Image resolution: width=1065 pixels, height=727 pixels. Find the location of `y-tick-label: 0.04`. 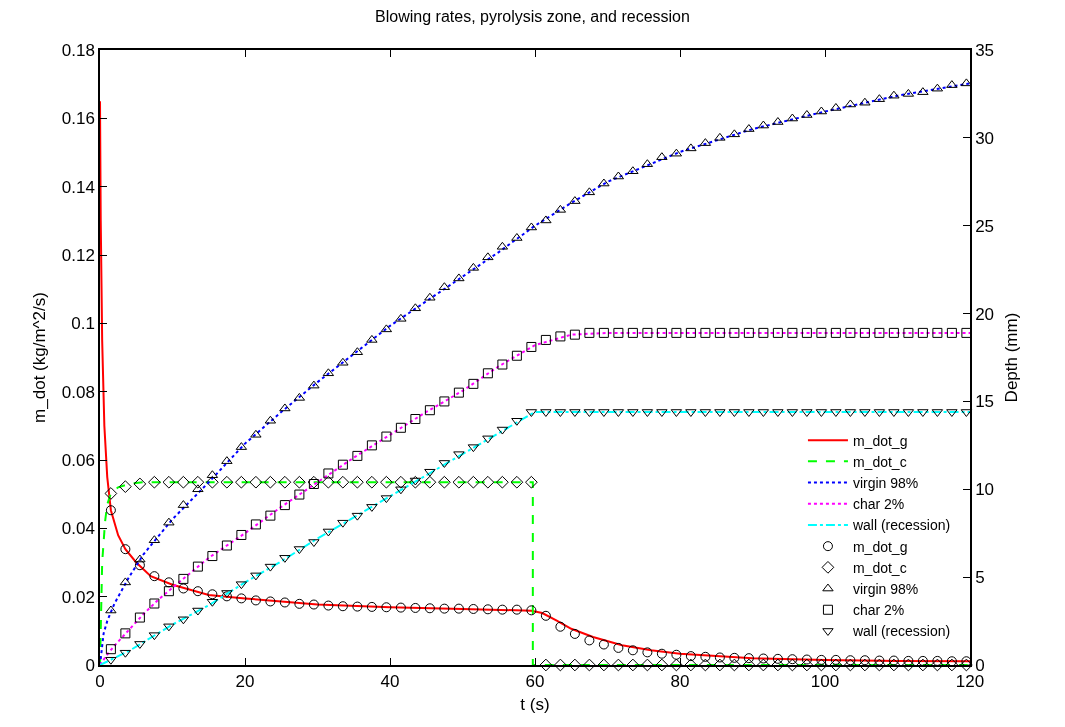

y-tick-label: 0.04 is located at coordinates (78, 529).